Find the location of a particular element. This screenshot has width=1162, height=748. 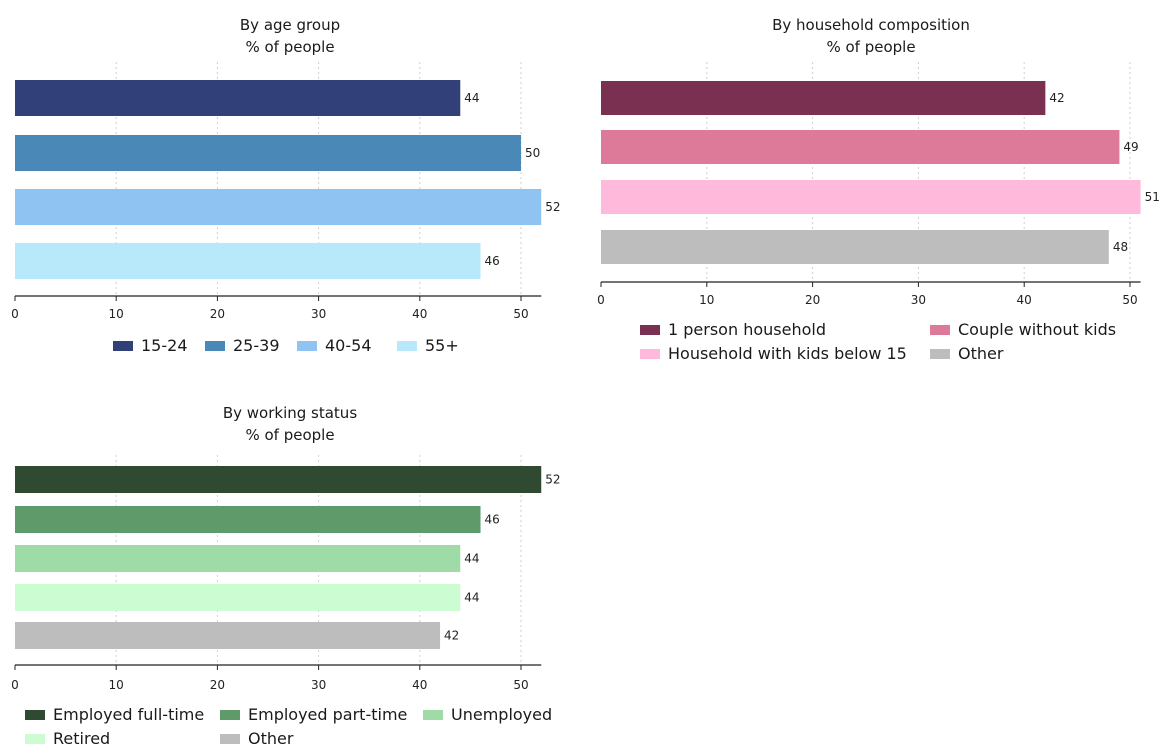

data-label: 48 is located at coordinates (1120, 247).